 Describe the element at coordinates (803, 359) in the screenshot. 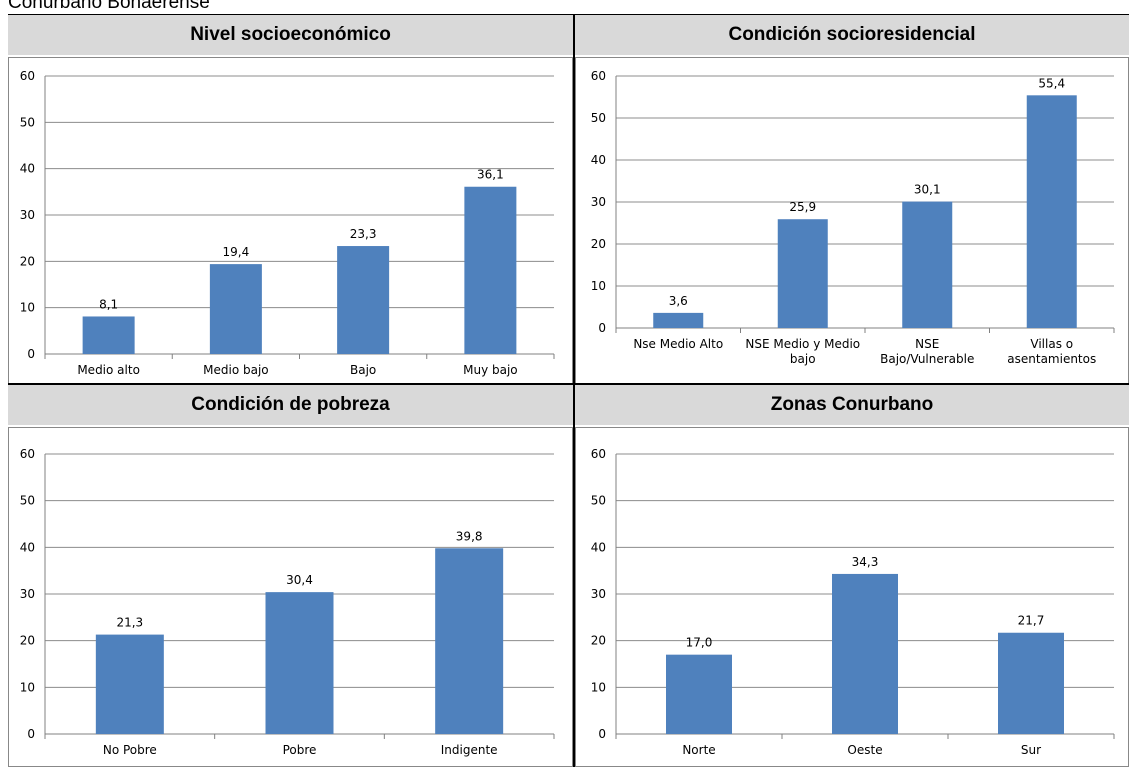

I see `x-tick-label: bajo` at that location.